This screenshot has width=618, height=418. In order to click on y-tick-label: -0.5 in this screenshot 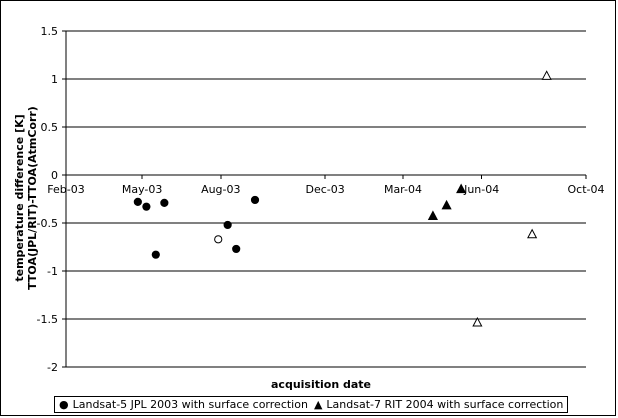, I will do `click(47, 223)`.